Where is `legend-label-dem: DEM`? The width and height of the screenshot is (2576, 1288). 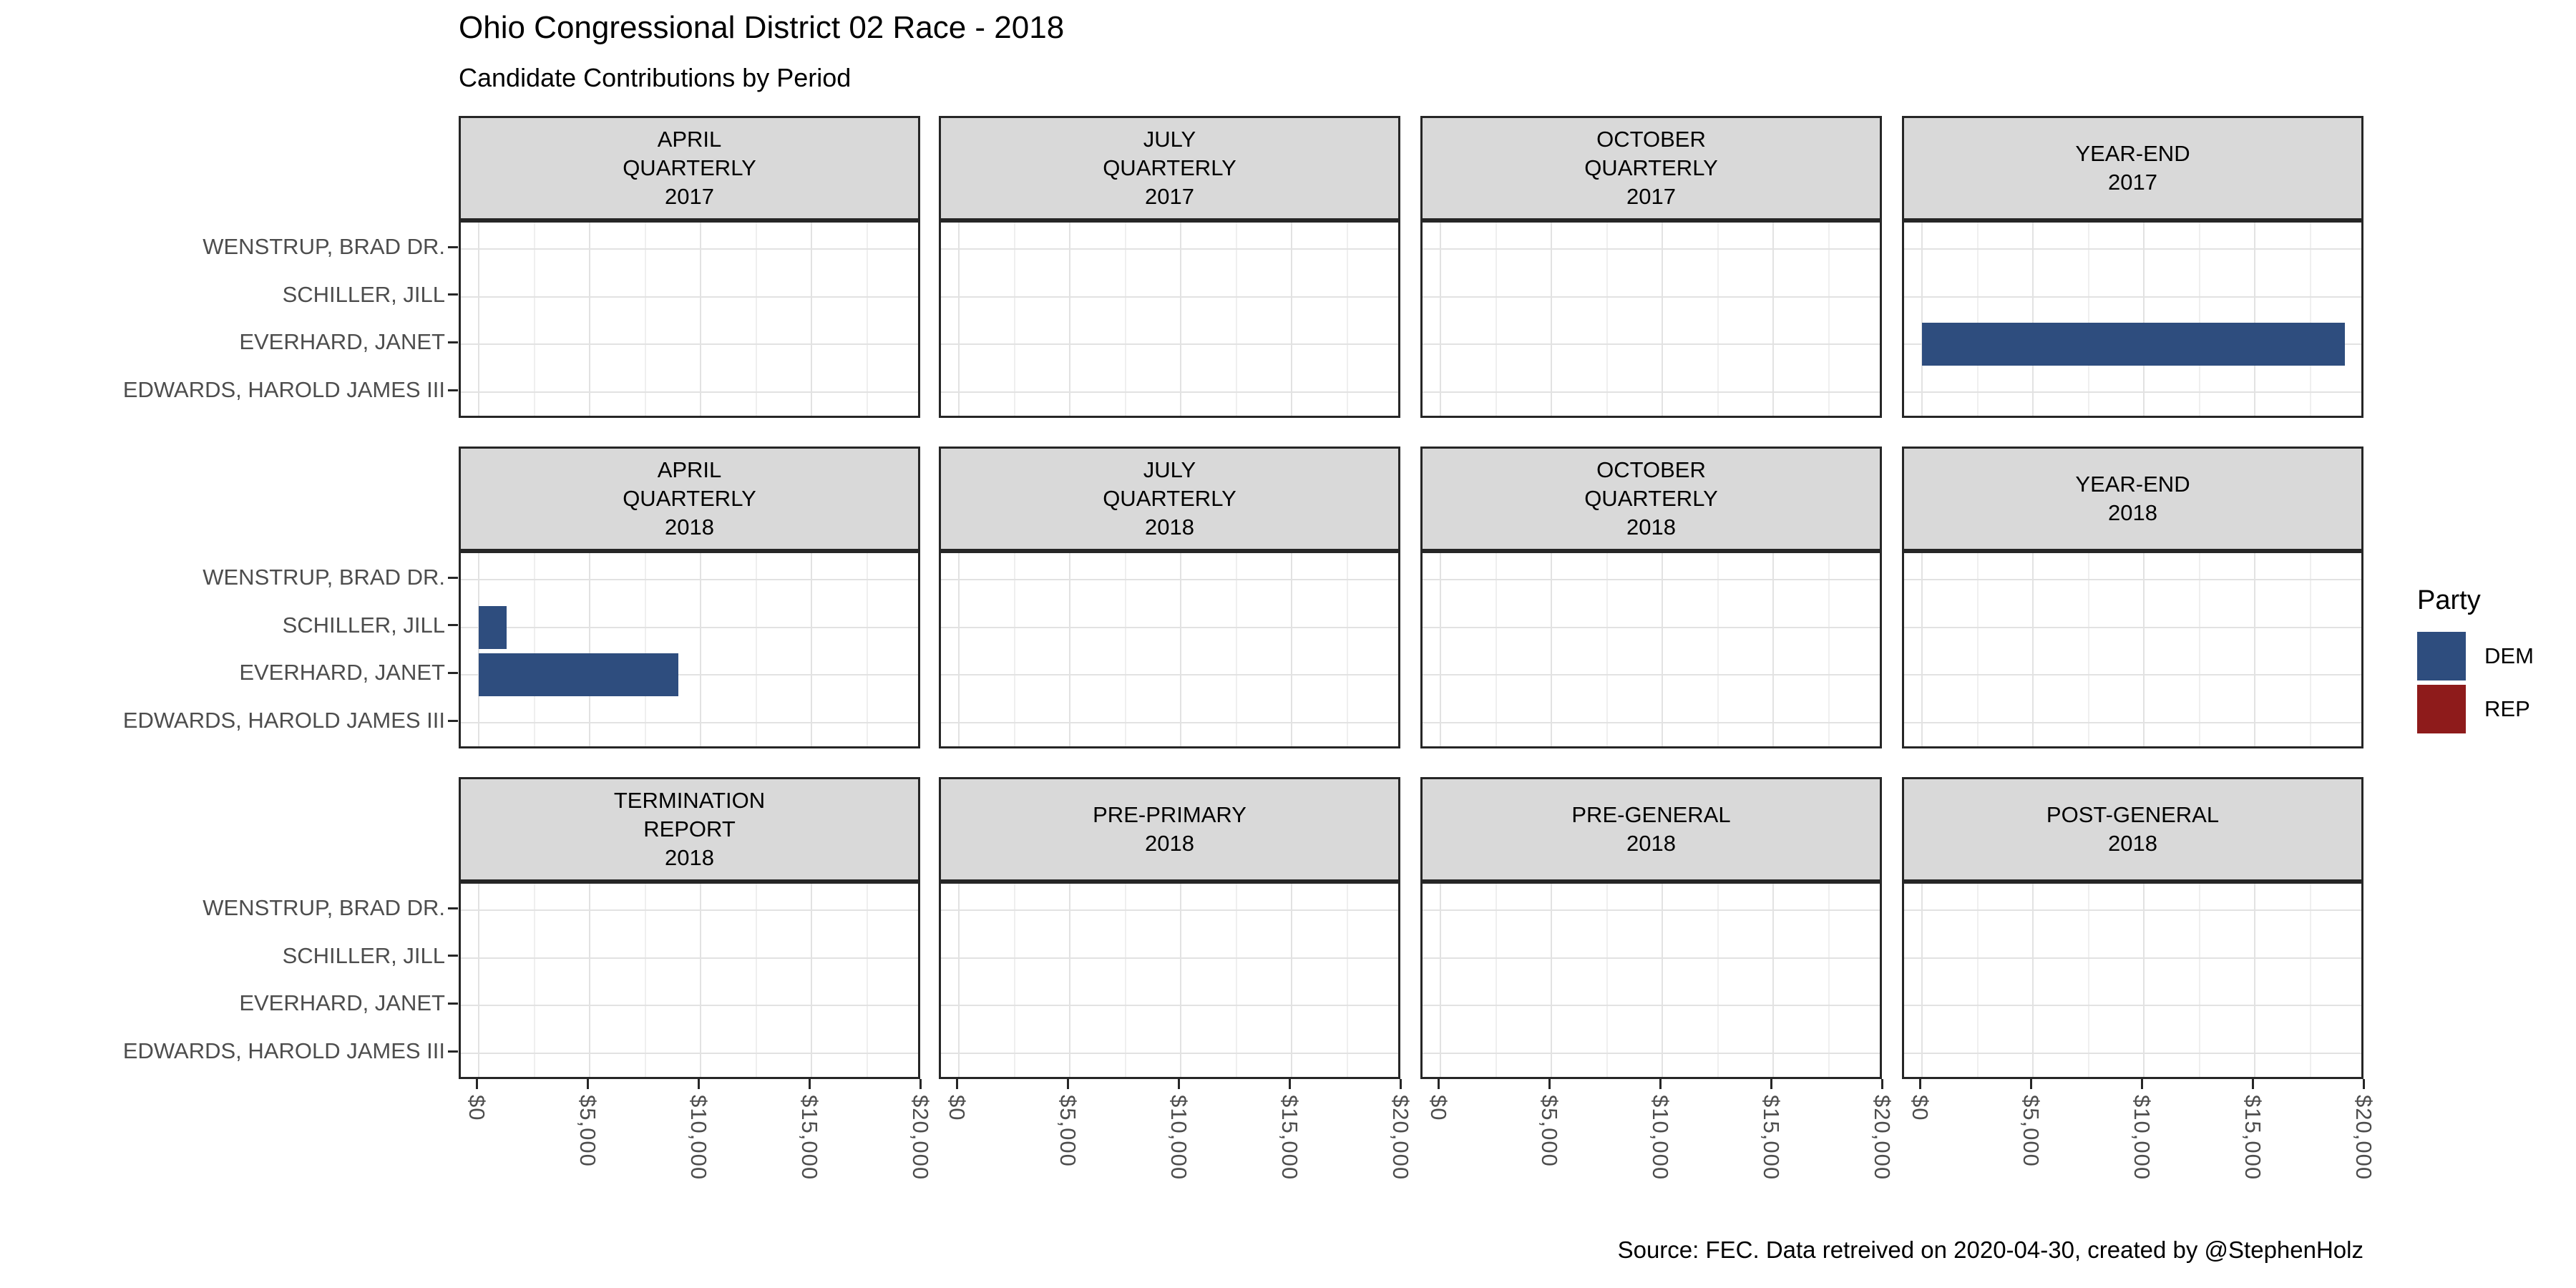 legend-label-dem: DEM is located at coordinates (2509, 655).